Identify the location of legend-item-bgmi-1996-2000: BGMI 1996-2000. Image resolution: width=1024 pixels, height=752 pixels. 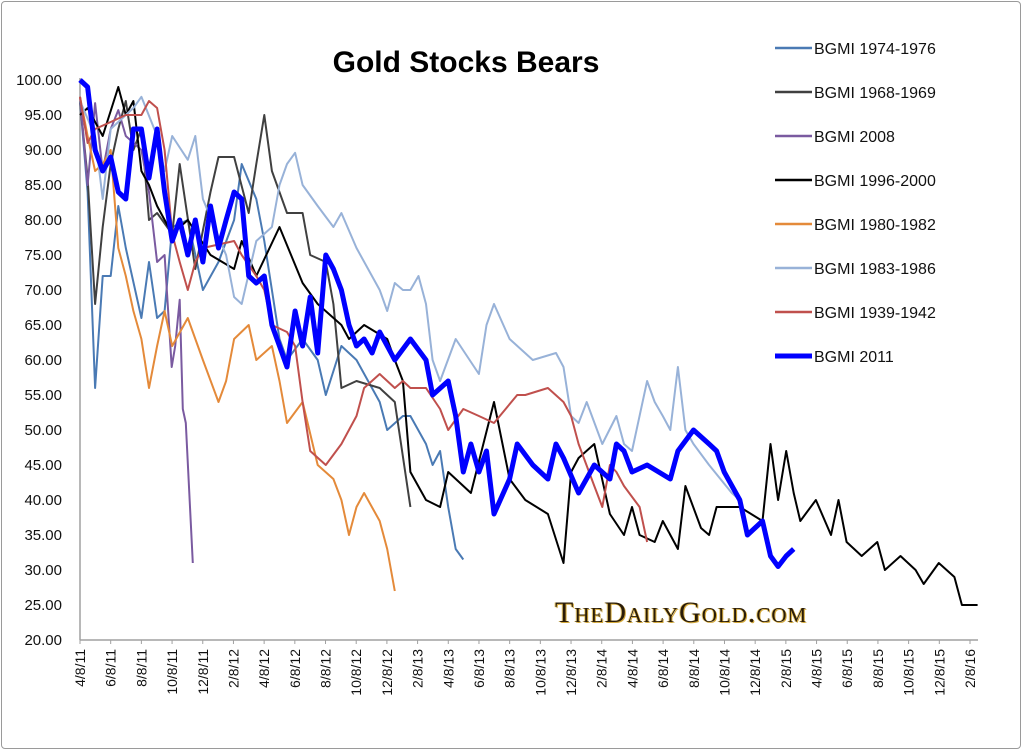
(855, 181).